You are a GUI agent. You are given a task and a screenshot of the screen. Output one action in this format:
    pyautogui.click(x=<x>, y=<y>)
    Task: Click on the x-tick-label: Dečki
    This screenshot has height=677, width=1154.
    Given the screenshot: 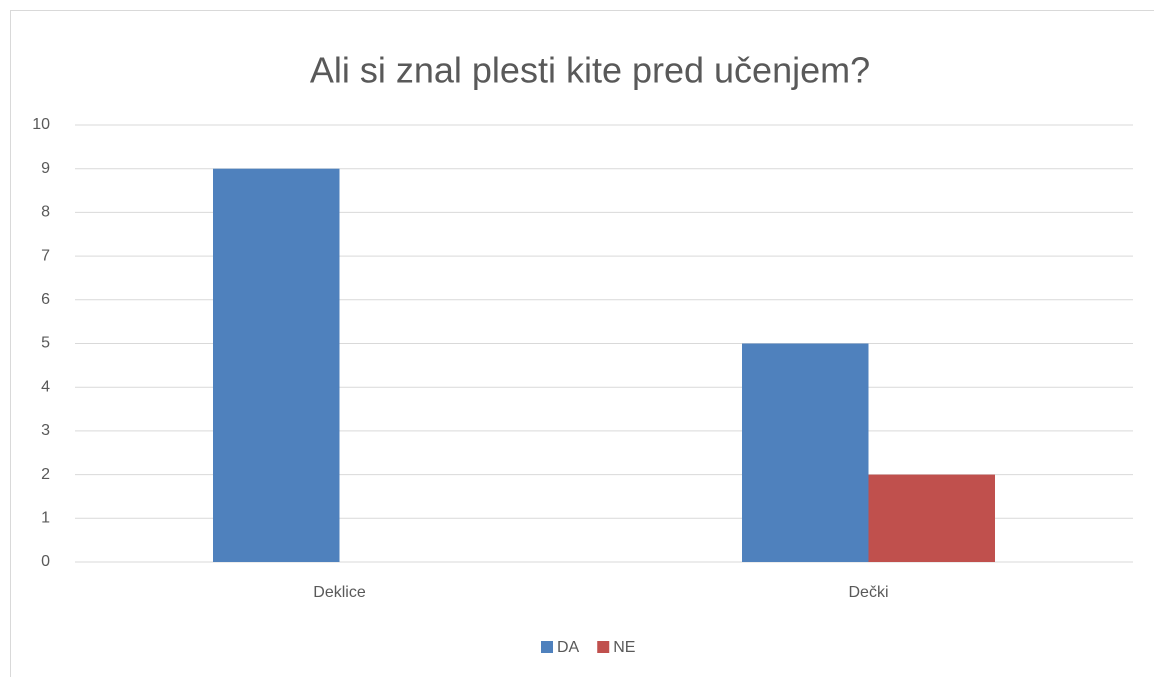 What is the action you would take?
    pyautogui.click(x=868, y=592)
    